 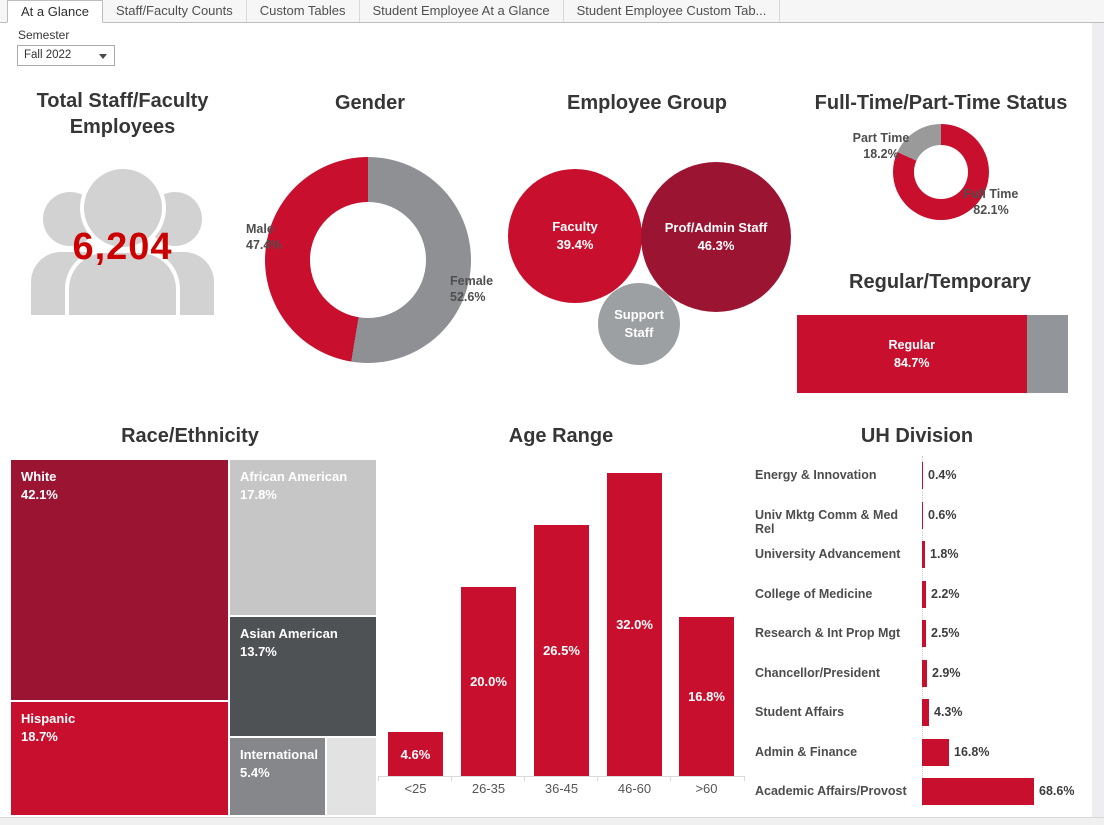 I want to click on age-bar-under-25: 4.6%, so click(x=415, y=754).